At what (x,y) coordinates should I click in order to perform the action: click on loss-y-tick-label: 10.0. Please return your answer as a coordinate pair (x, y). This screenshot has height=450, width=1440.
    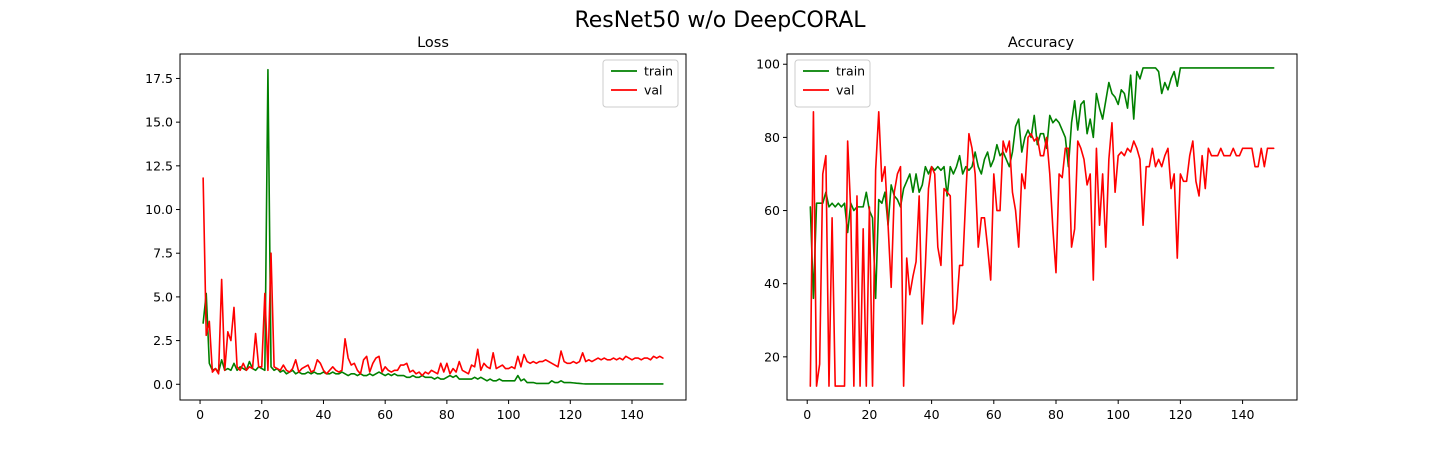
    Looking at the image, I should click on (159, 209).